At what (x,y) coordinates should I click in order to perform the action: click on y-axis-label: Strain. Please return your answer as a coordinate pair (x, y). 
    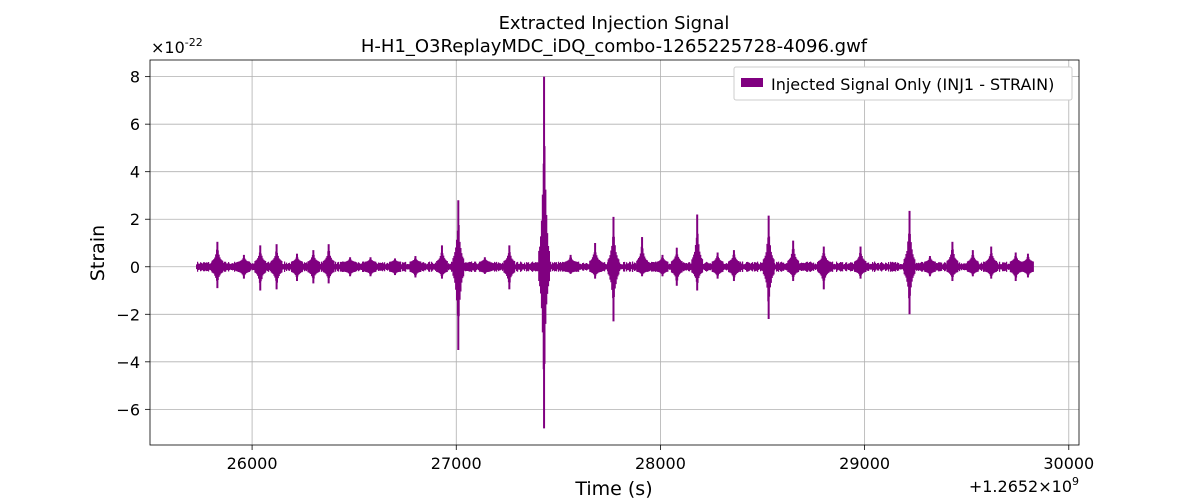
    Looking at the image, I should click on (98, 253).